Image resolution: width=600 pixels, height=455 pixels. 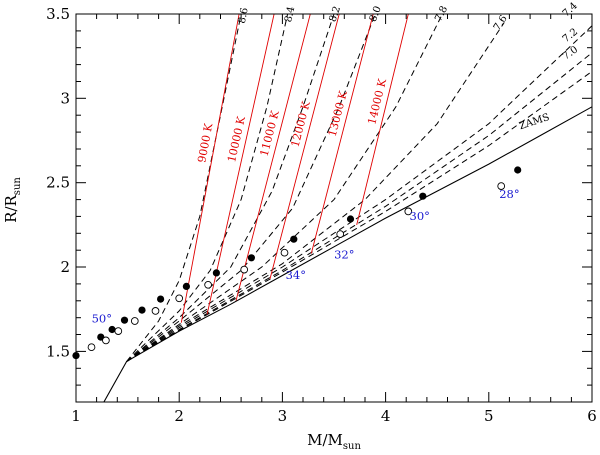 I want to click on isotherm-label-11000-k: 11000 K, so click(x=270, y=133).